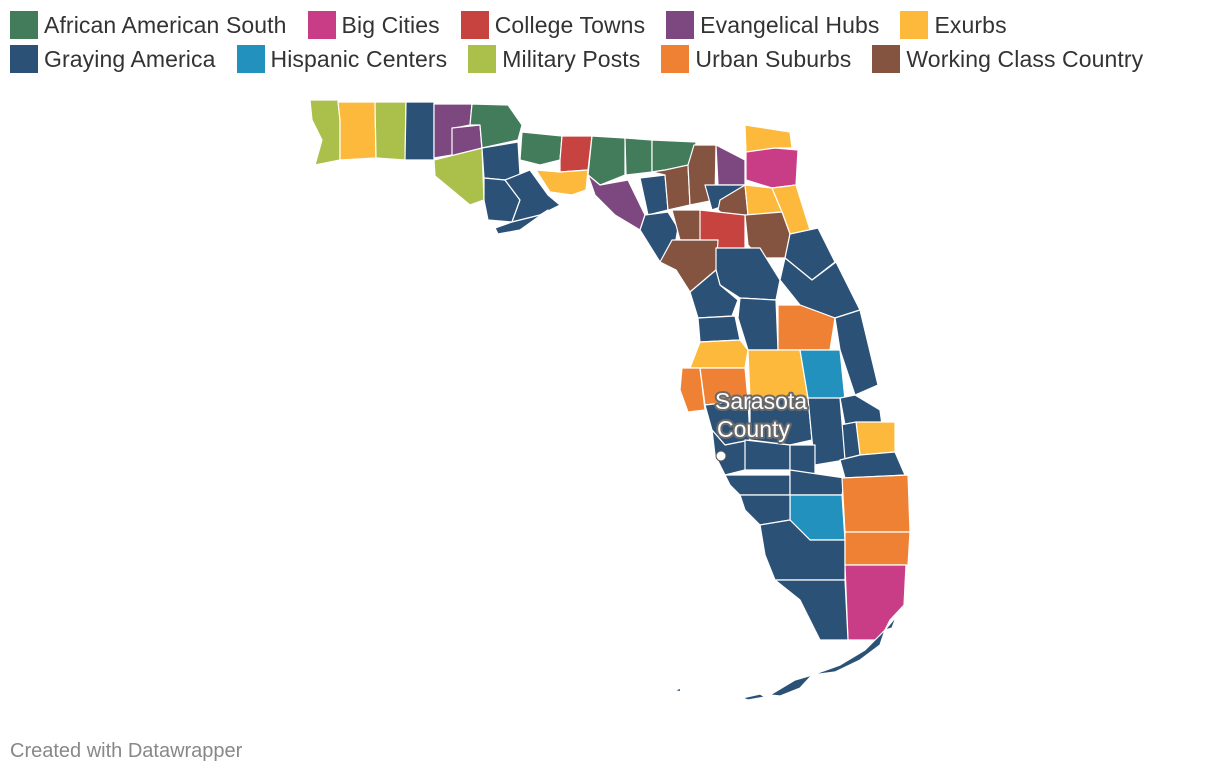 The image size is (1220, 778). I want to click on county-jackson, so click(496, 126).